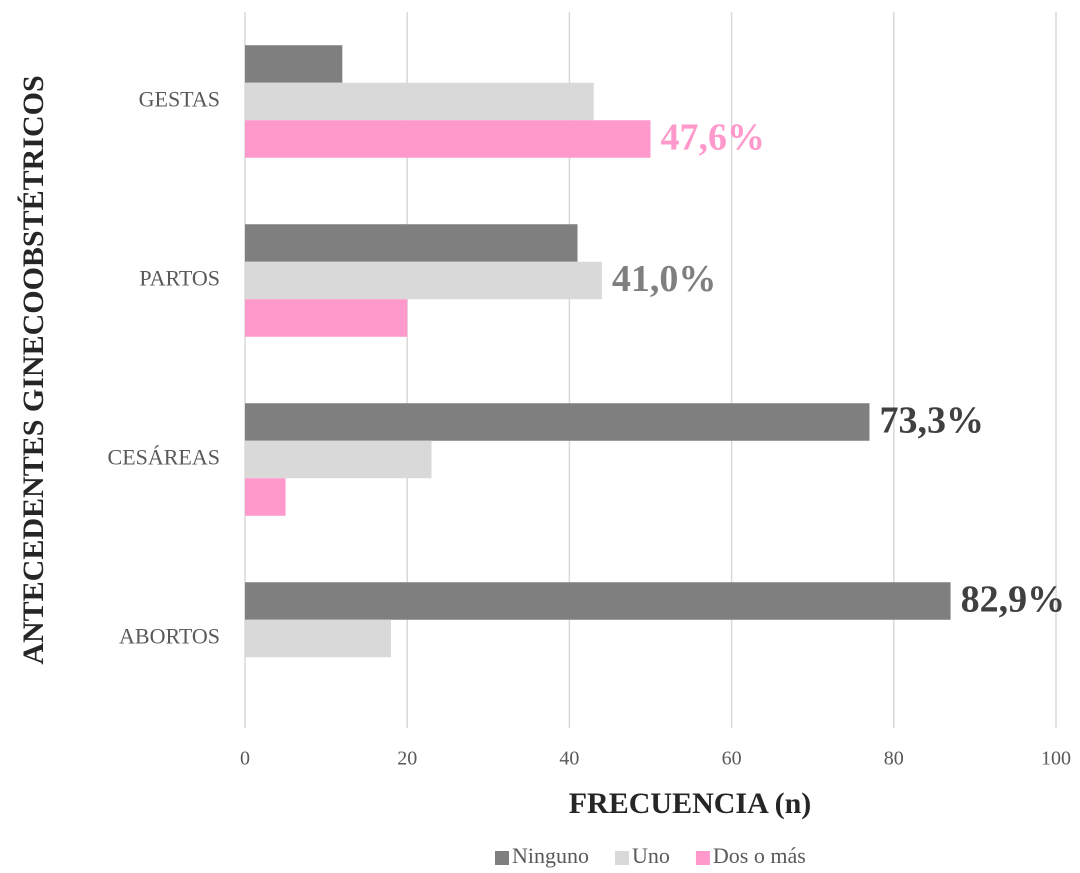 This screenshot has height=873, width=1080. I want to click on y-axis-label: ANTECEDENTES GINECOOBSTÉTRICOS, so click(33, 369).